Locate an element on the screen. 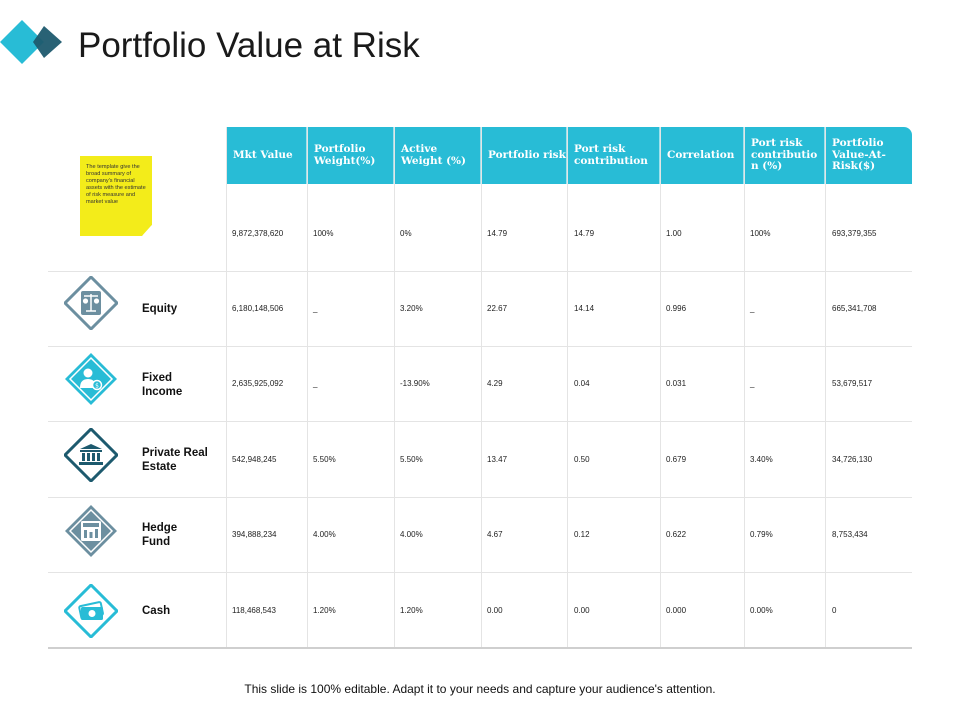  table-cell: 3.20% is located at coordinates (411, 308).